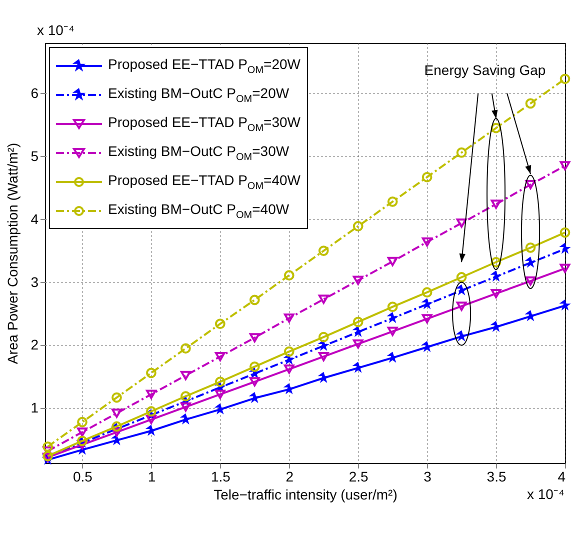 This screenshot has width=586, height=533. I want to click on annotation: Energy Saving Gap, so click(485, 70).